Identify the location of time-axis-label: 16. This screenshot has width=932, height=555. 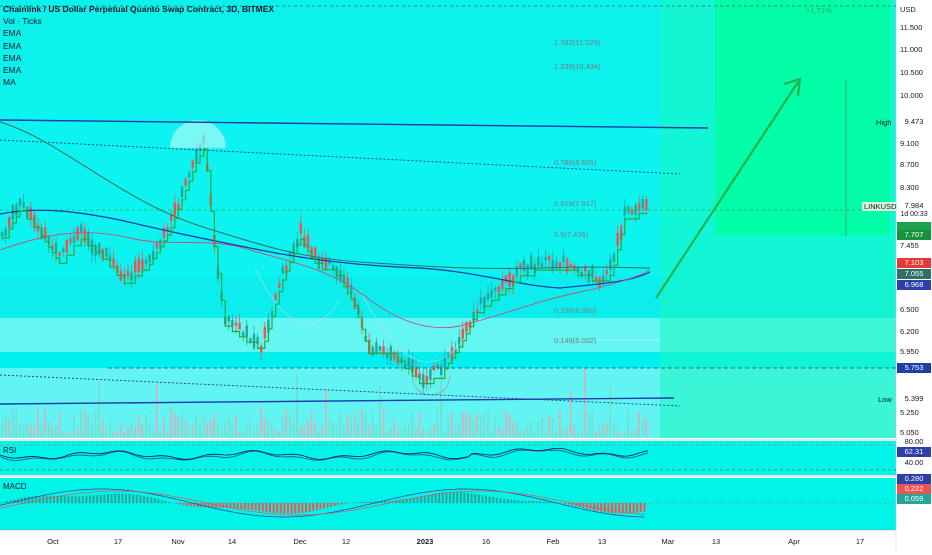
(486, 541).